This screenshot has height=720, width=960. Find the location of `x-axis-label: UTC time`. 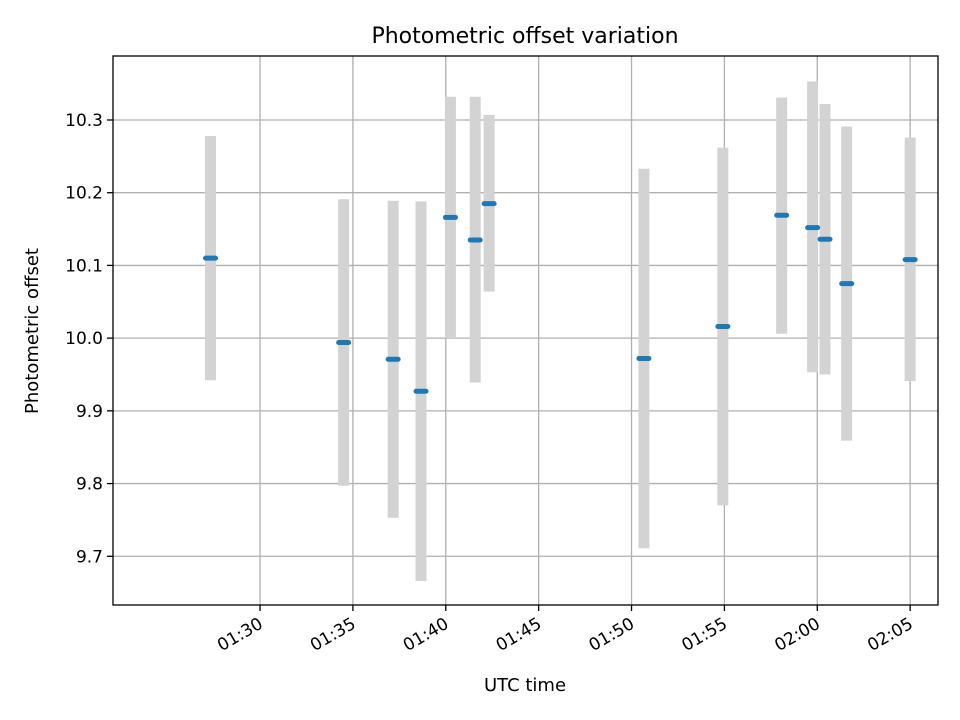

x-axis-label: UTC time is located at coordinates (525, 685).